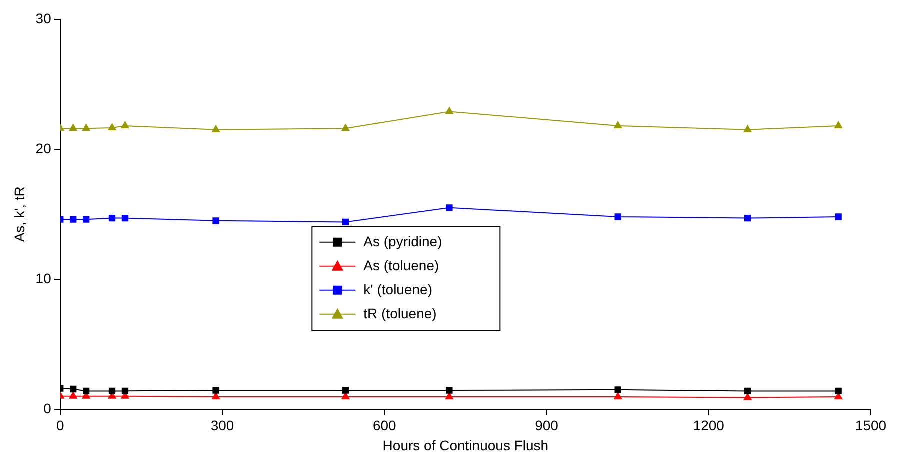 The width and height of the screenshot is (901, 463). Describe the element at coordinates (547, 426) in the screenshot. I see `x-tick-label: 900` at that location.